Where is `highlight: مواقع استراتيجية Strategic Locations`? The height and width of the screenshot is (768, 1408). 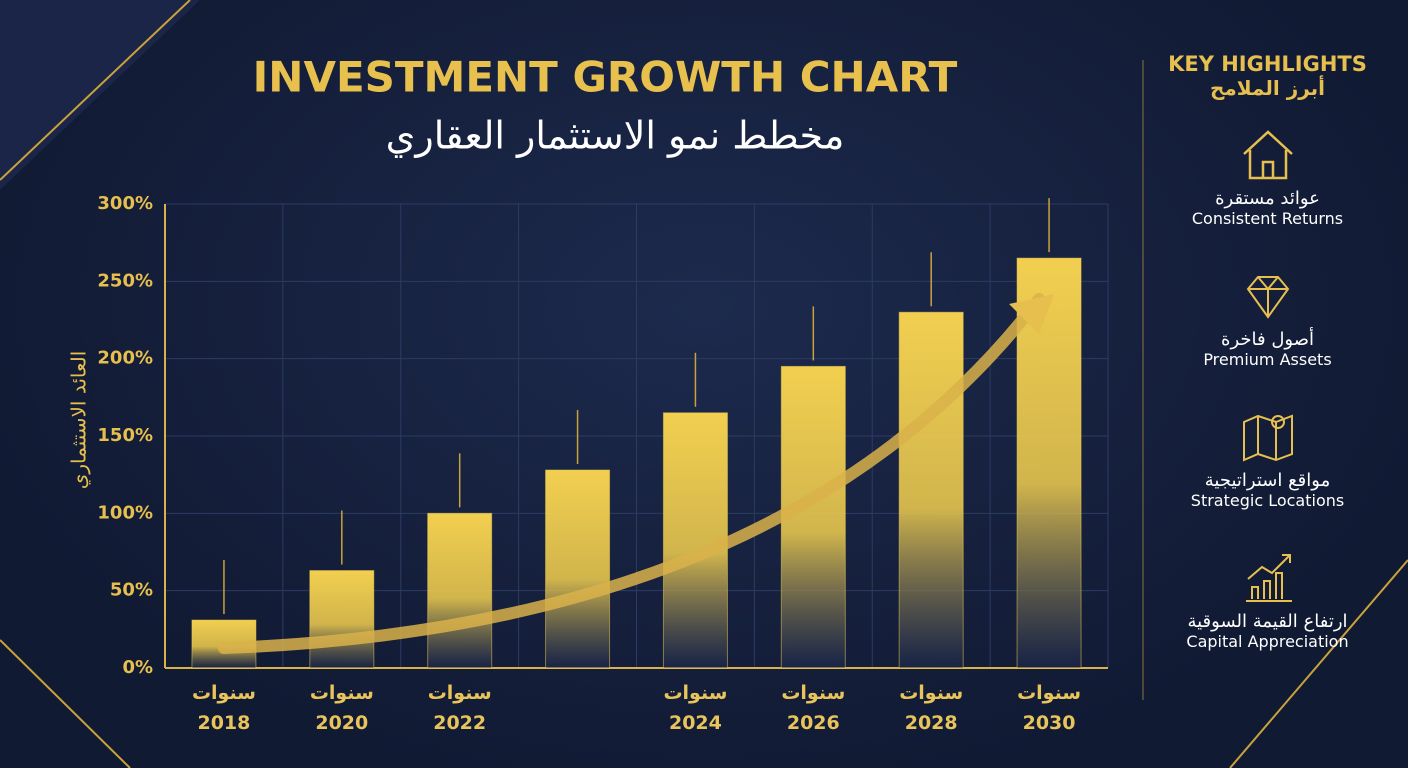 highlight: مواقع استراتيجية Strategic Locations is located at coordinates (1267, 478).